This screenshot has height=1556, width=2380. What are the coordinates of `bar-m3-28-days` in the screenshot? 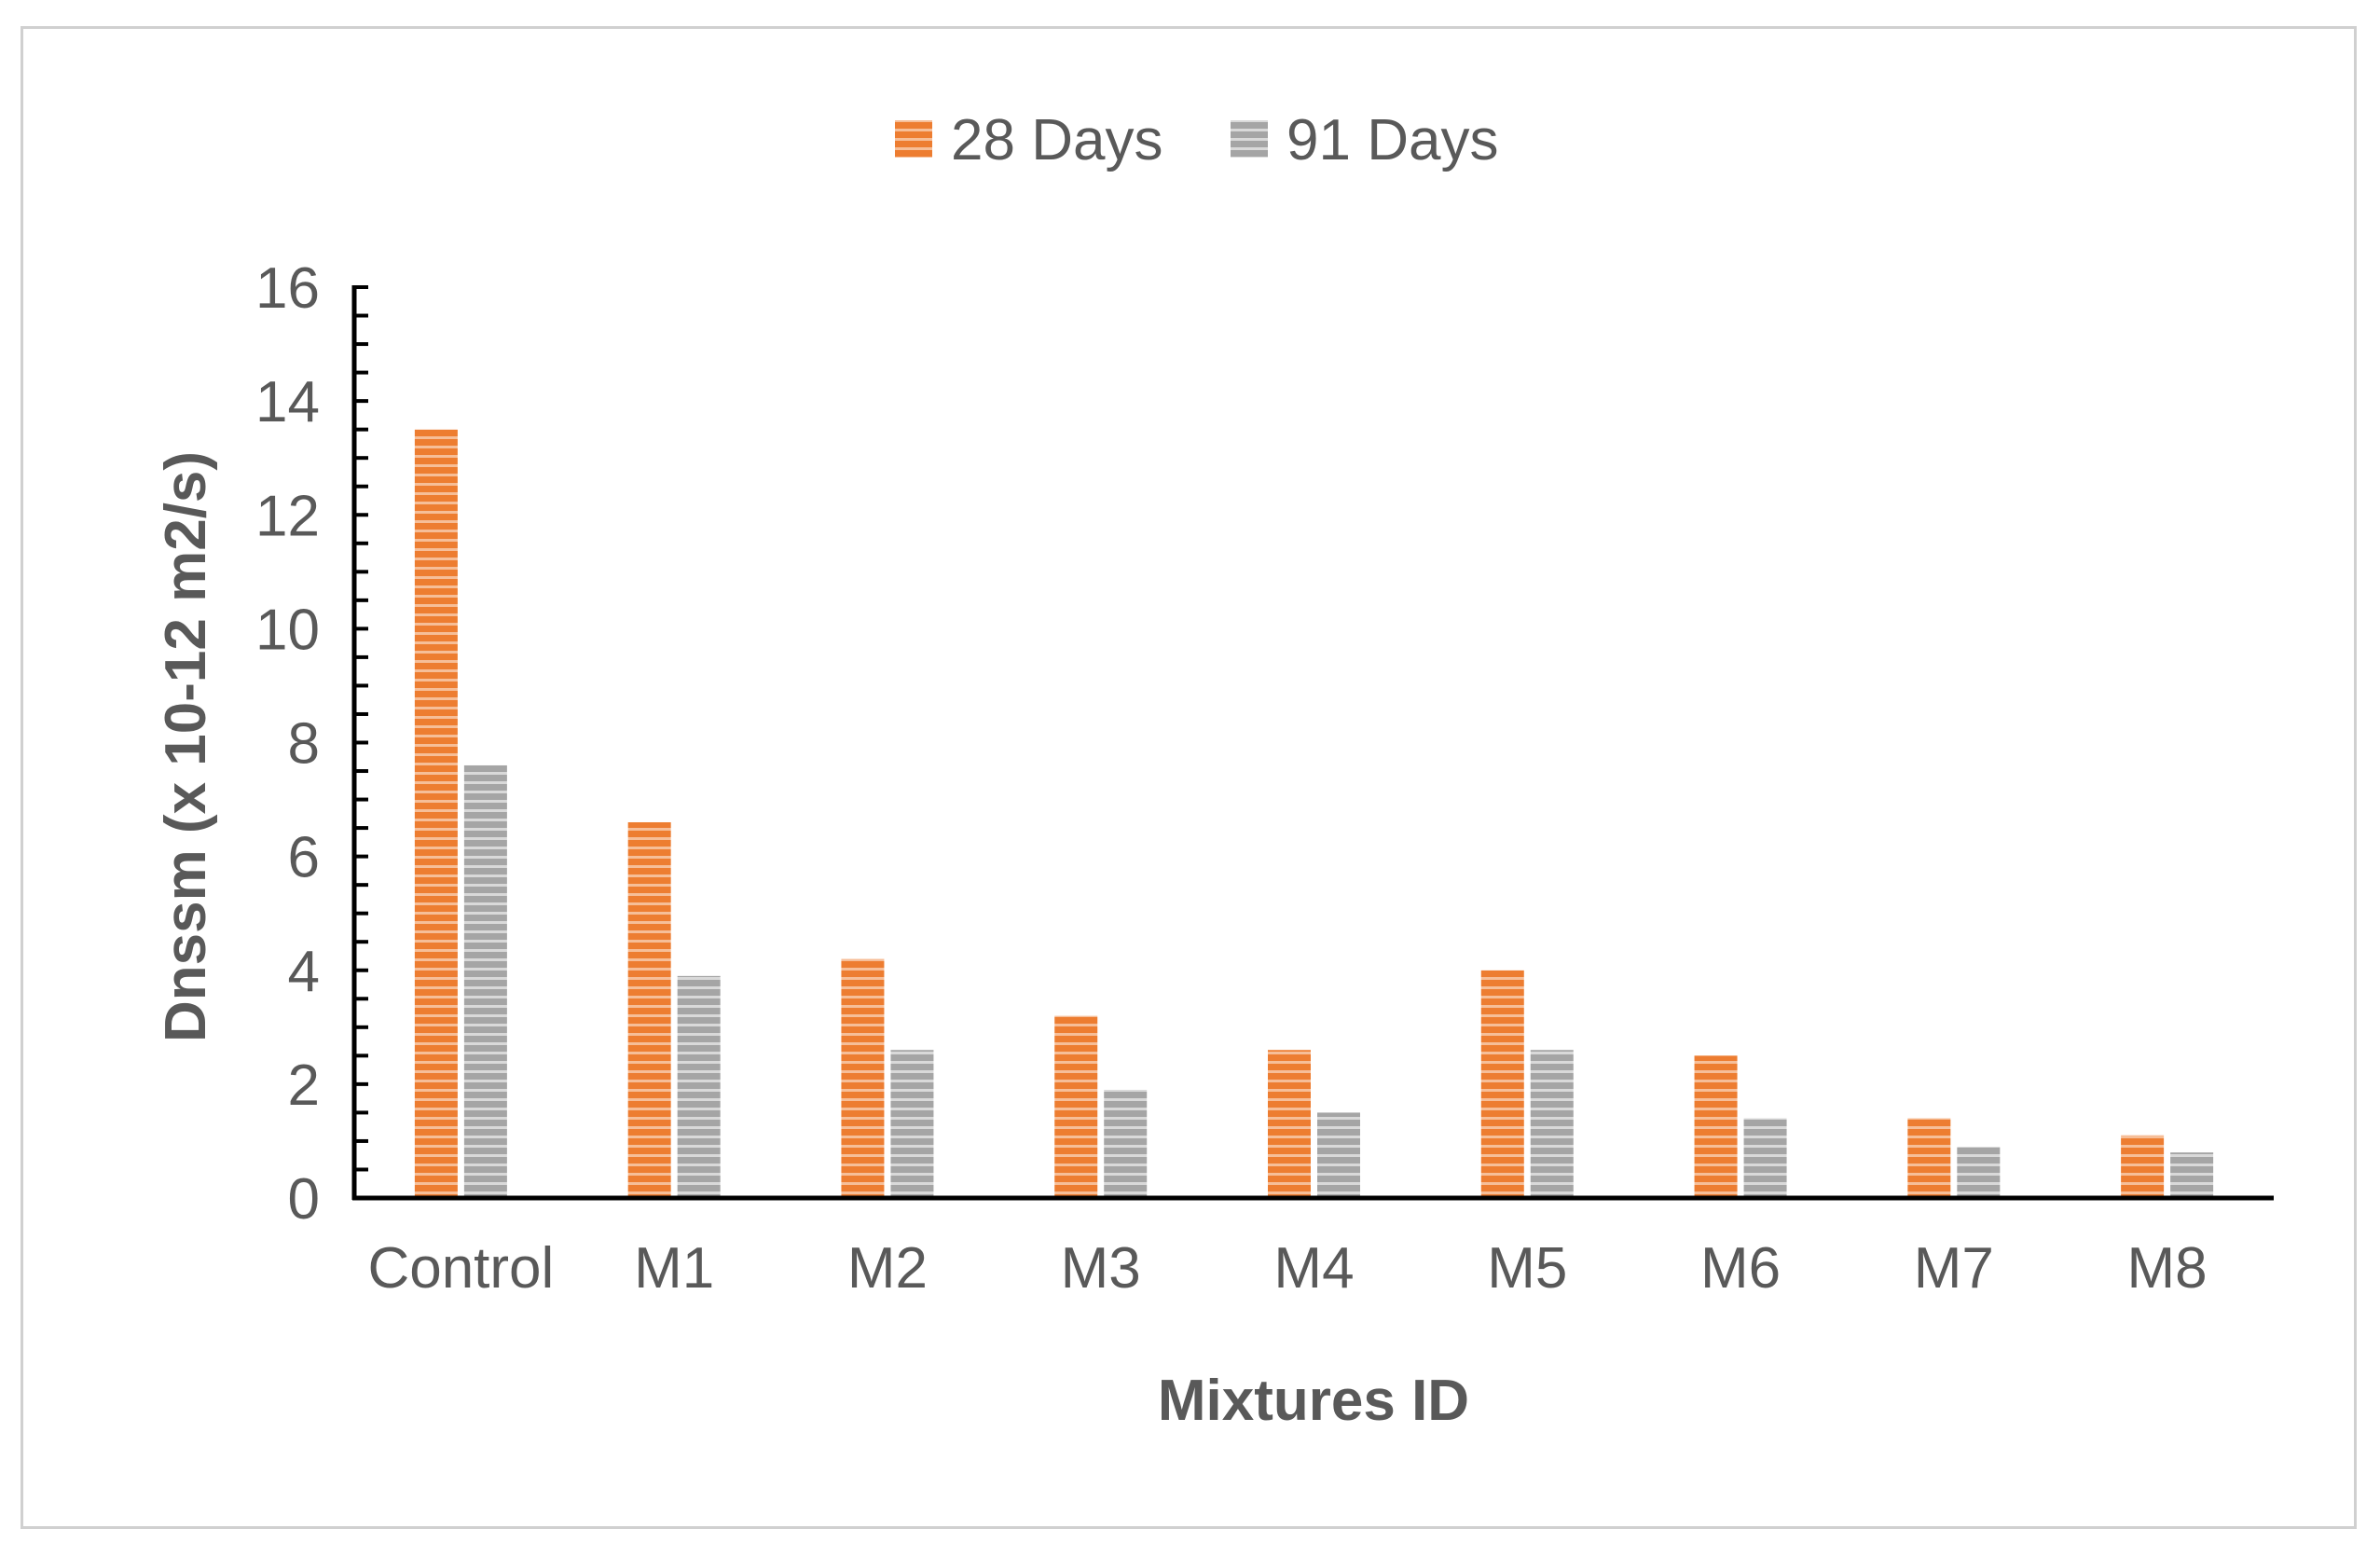 It's located at (1076, 1106).